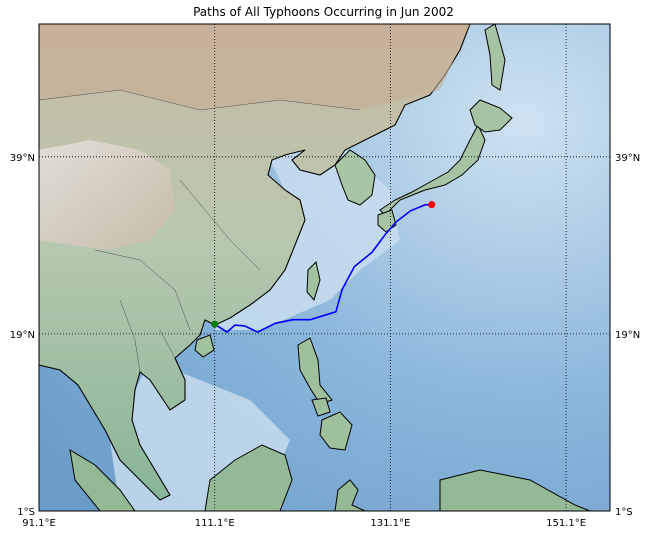 Image resolution: width=647 pixels, height=535 pixels. I want to click on lon-label-1: 111.1°E, so click(215, 523).